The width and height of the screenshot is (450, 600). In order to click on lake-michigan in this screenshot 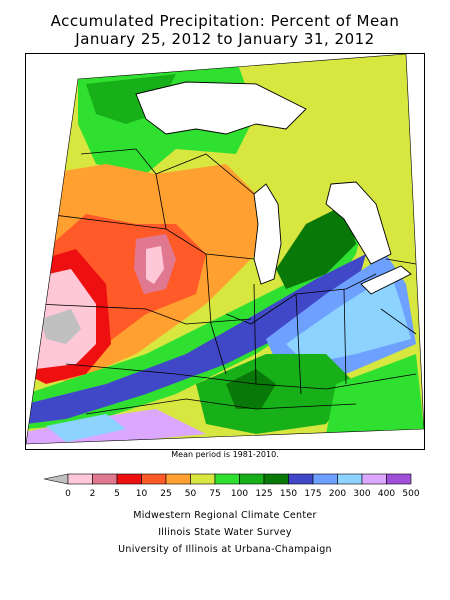, I will do `click(267, 234)`.